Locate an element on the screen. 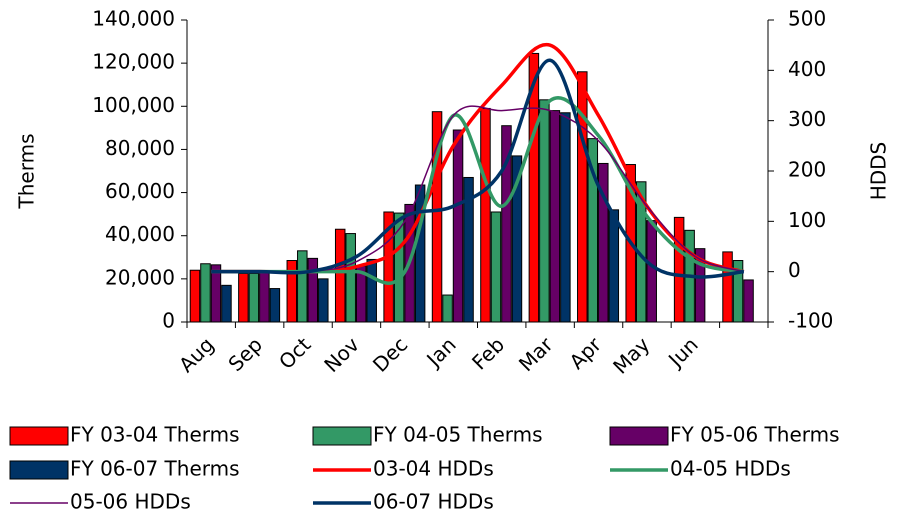 This screenshot has height=527, width=911. legend-label: 05-06 HDDs is located at coordinates (130, 502).